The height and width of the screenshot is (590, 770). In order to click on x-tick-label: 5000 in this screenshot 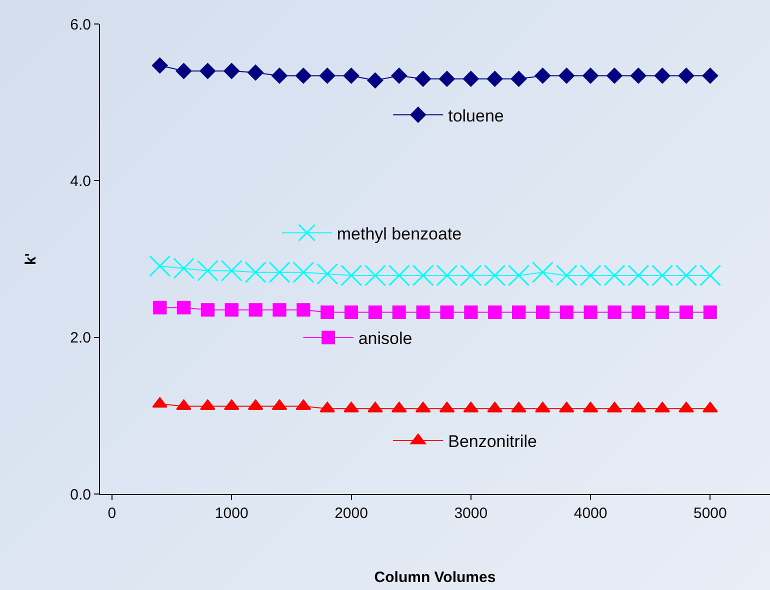, I will do `click(710, 513)`.